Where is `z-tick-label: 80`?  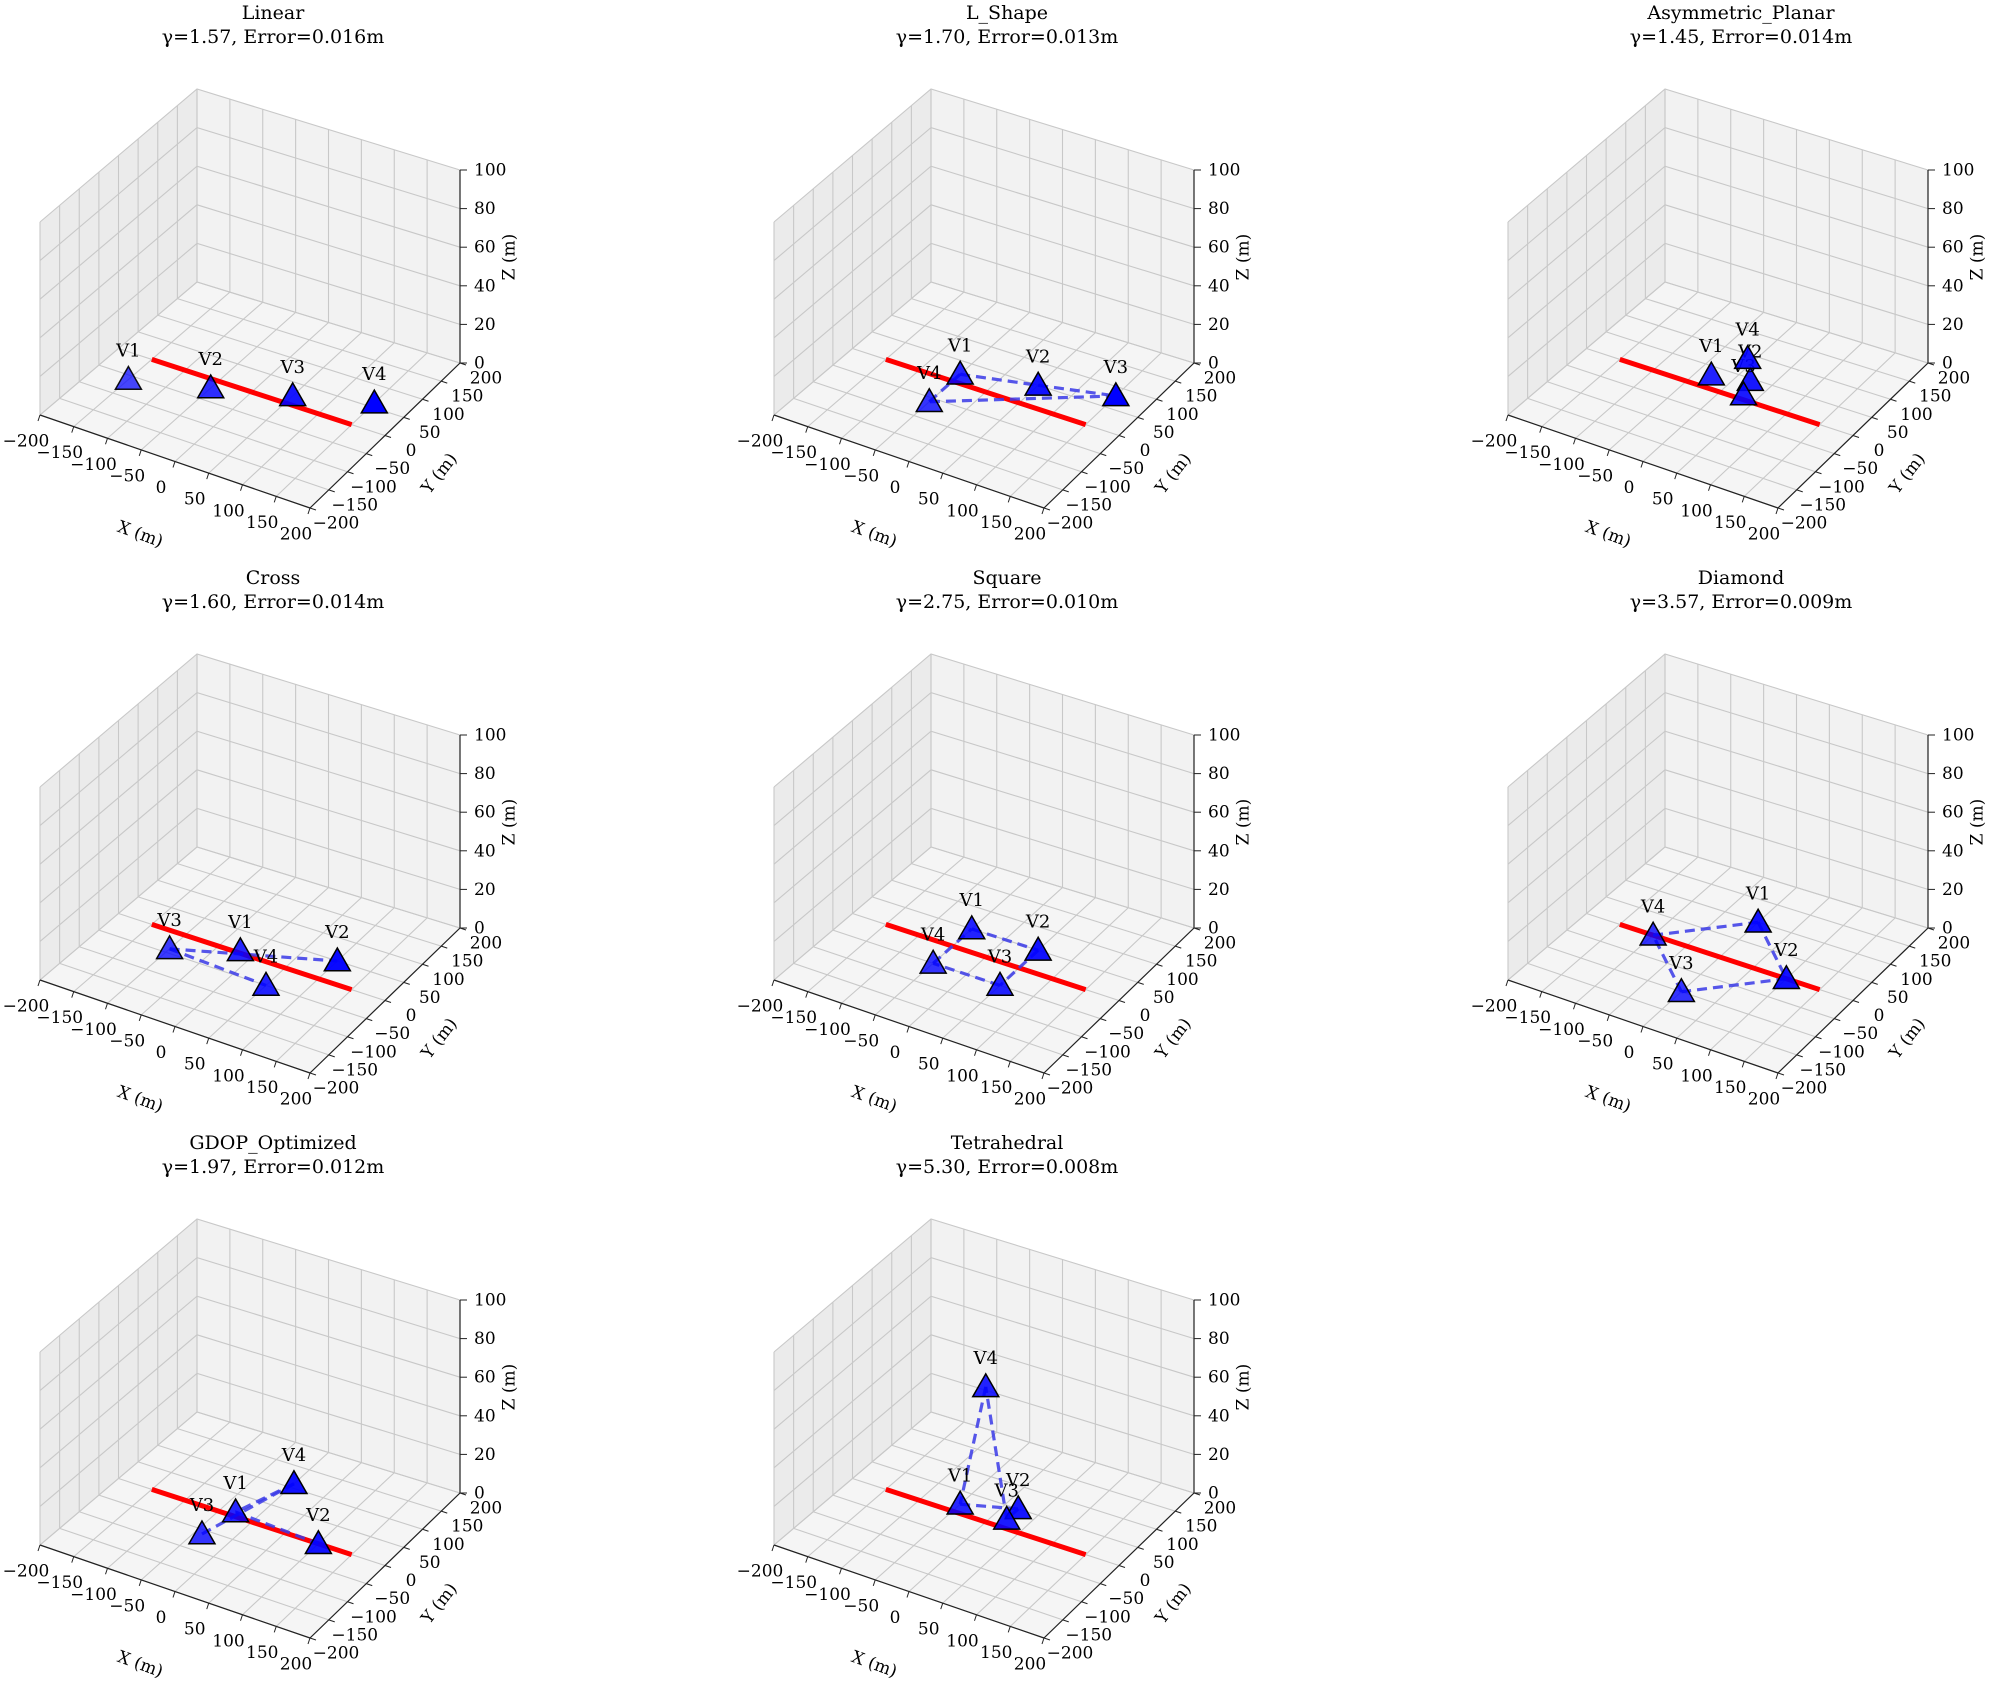
z-tick-label: 80 is located at coordinates (1219, 1339).